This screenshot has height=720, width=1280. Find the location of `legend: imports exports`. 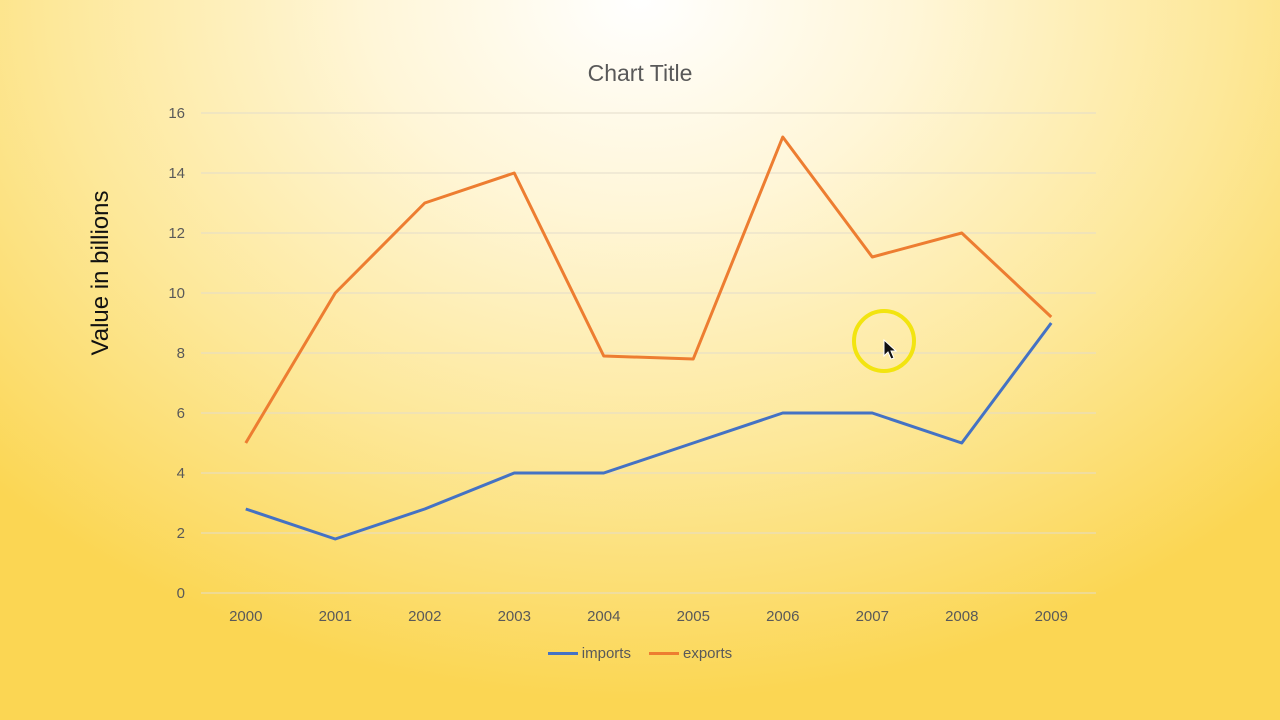

legend: imports exports is located at coordinates (640, 653).